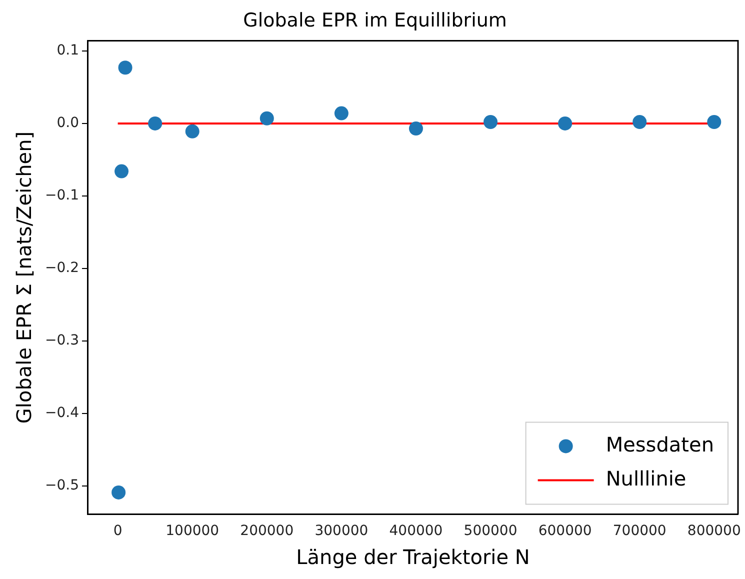  What do you see at coordinates (61, 486) in the screenshot?
I see `y-tick-label: −0.5` at bounding box center [61, 486].